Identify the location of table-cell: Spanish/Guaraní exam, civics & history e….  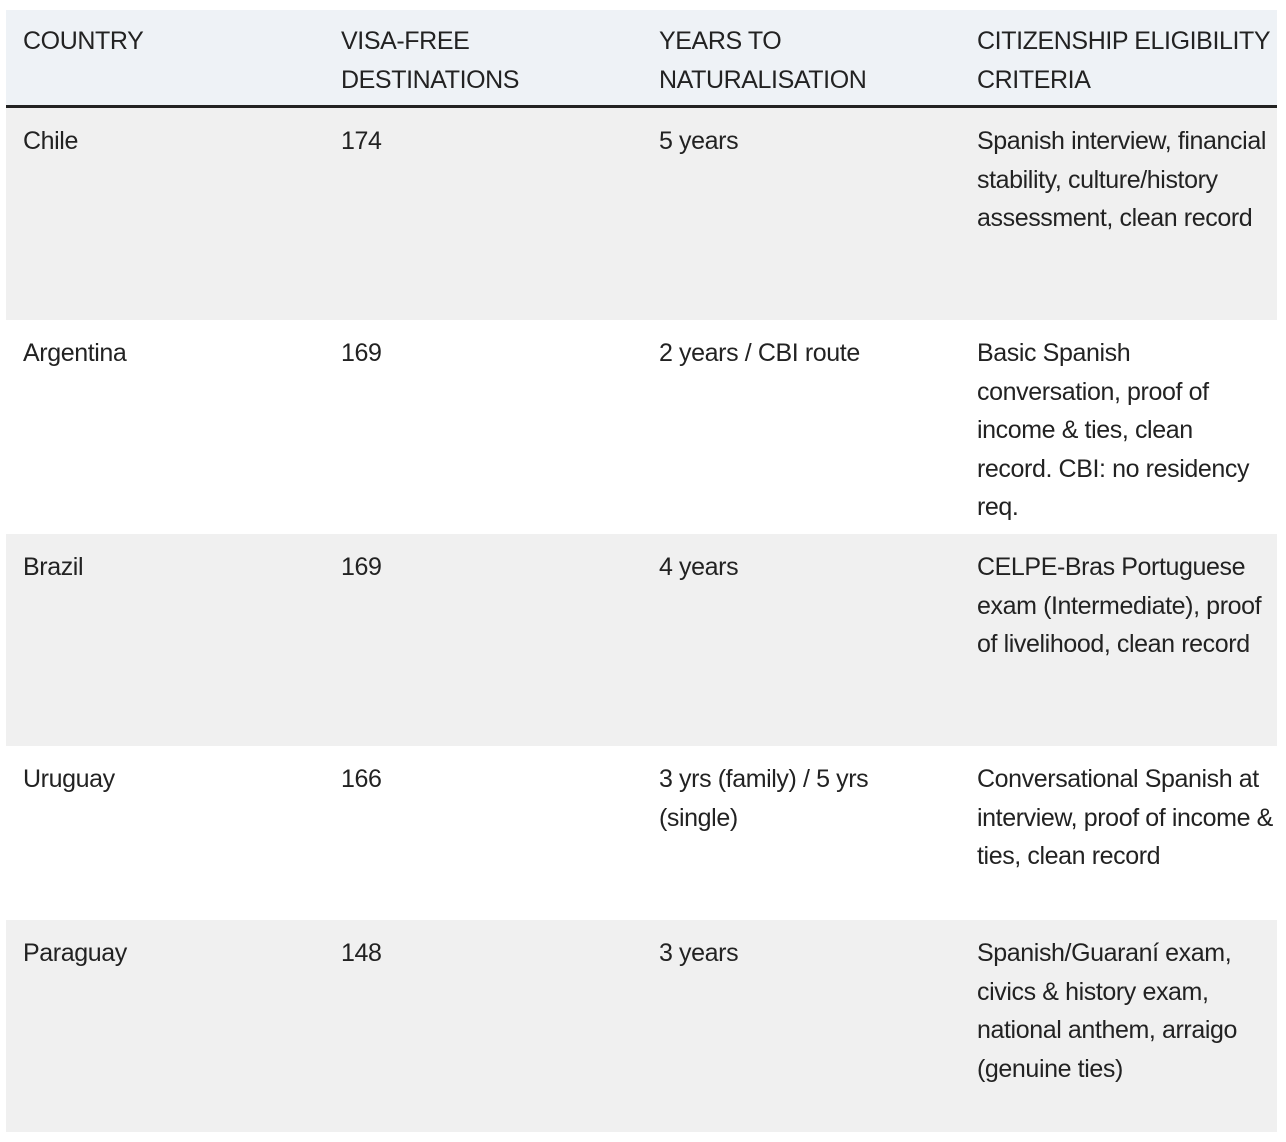
(1107, 1011).